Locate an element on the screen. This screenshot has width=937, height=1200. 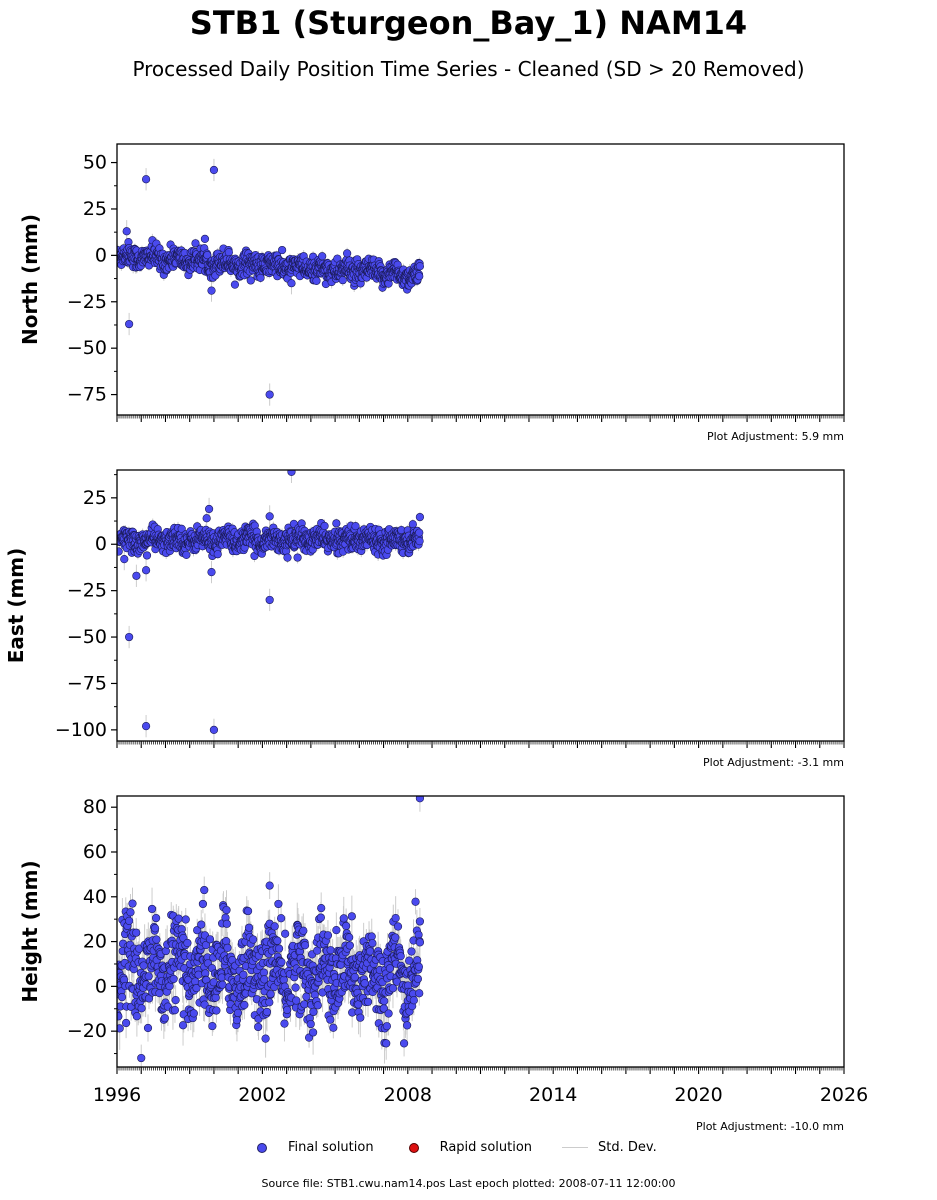
east-y-tick-label: −75 is located at coordinates (87, 683).